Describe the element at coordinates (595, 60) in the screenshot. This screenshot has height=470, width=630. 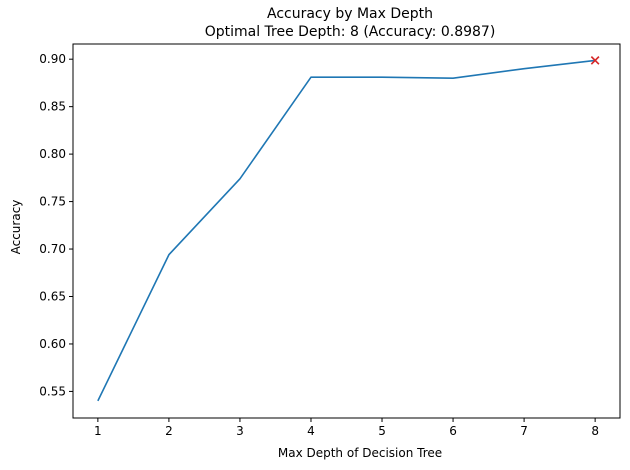
I see `optimal-depth-marker` at that location.